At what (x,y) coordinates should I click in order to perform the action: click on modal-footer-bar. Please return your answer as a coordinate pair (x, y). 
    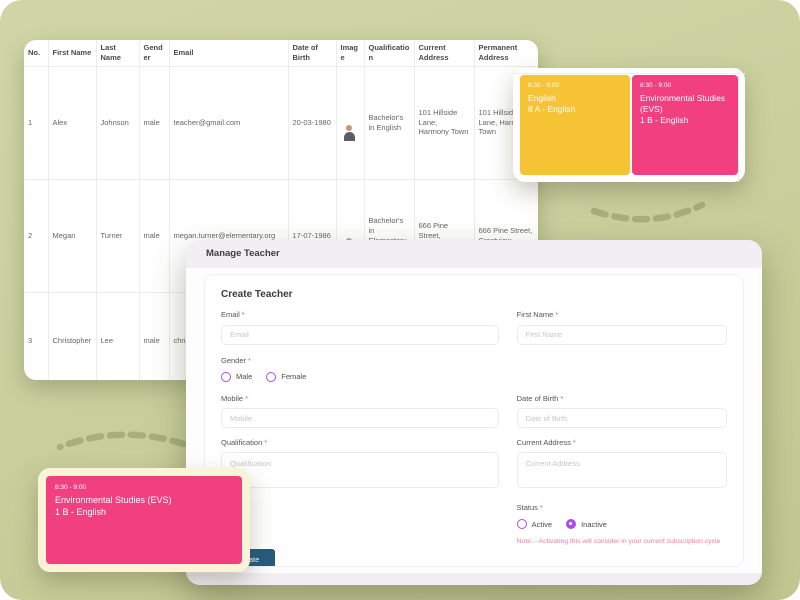
    Looking at the image, I should click on (474, 579).